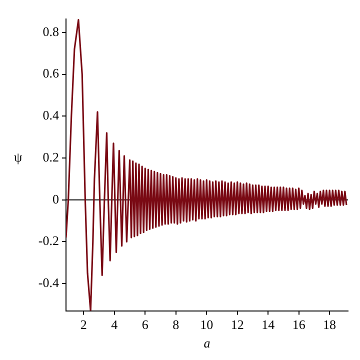 The width and height of the screenshot is (360, 360). Describe the element at coordinates (51, 115) in the screenshot. I see `y-tick-label: 0.4` at that location.